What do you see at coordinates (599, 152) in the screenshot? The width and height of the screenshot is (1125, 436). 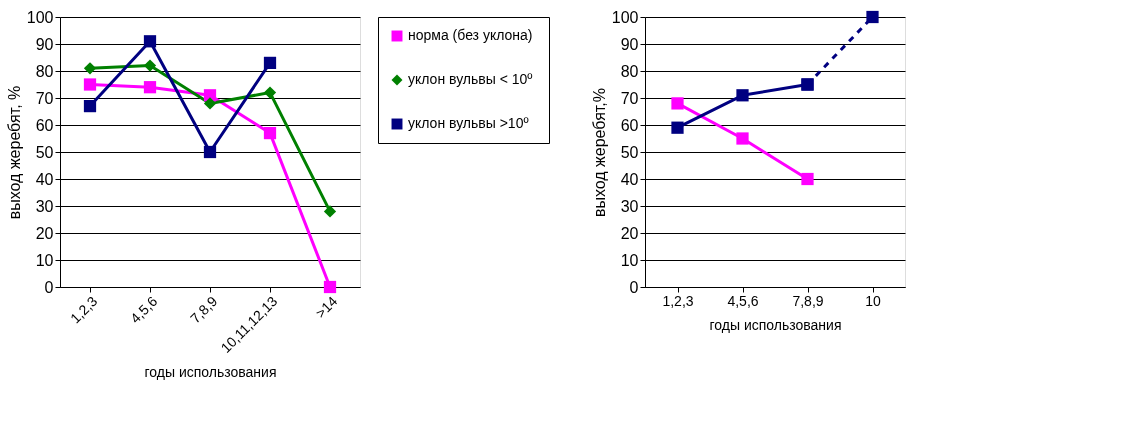 I see `y-axis-title: выход жеребят,%` at bounding box center [599, 152].